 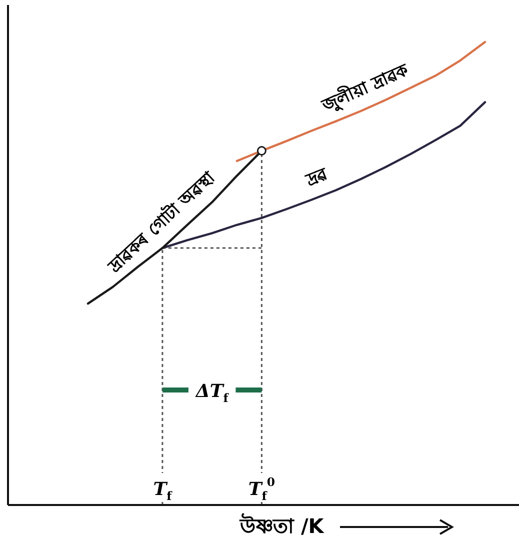 I want to click on text: দ্ৰৱ, so click(x=317, y=177).